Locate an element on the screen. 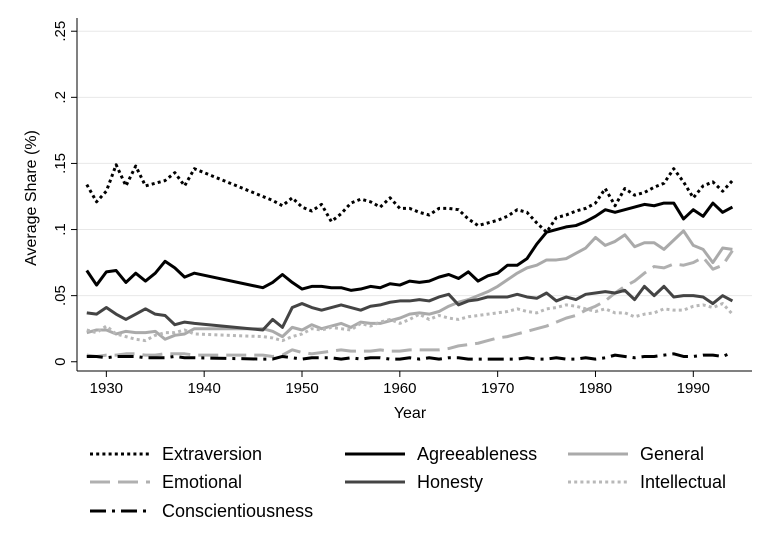 This screenshot has height=555, width=764. legend-label: Intellectual is located at coordinates (683, 482).